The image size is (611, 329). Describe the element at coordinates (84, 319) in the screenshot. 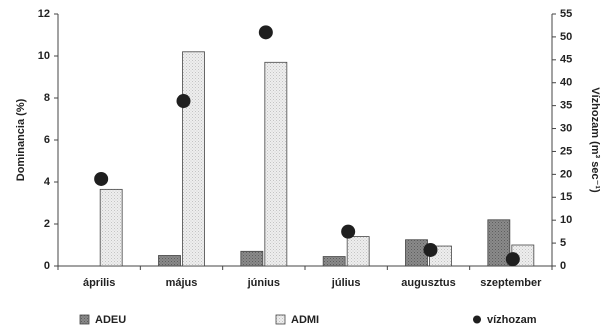

I see `legend-swatch-adeu` at that location.